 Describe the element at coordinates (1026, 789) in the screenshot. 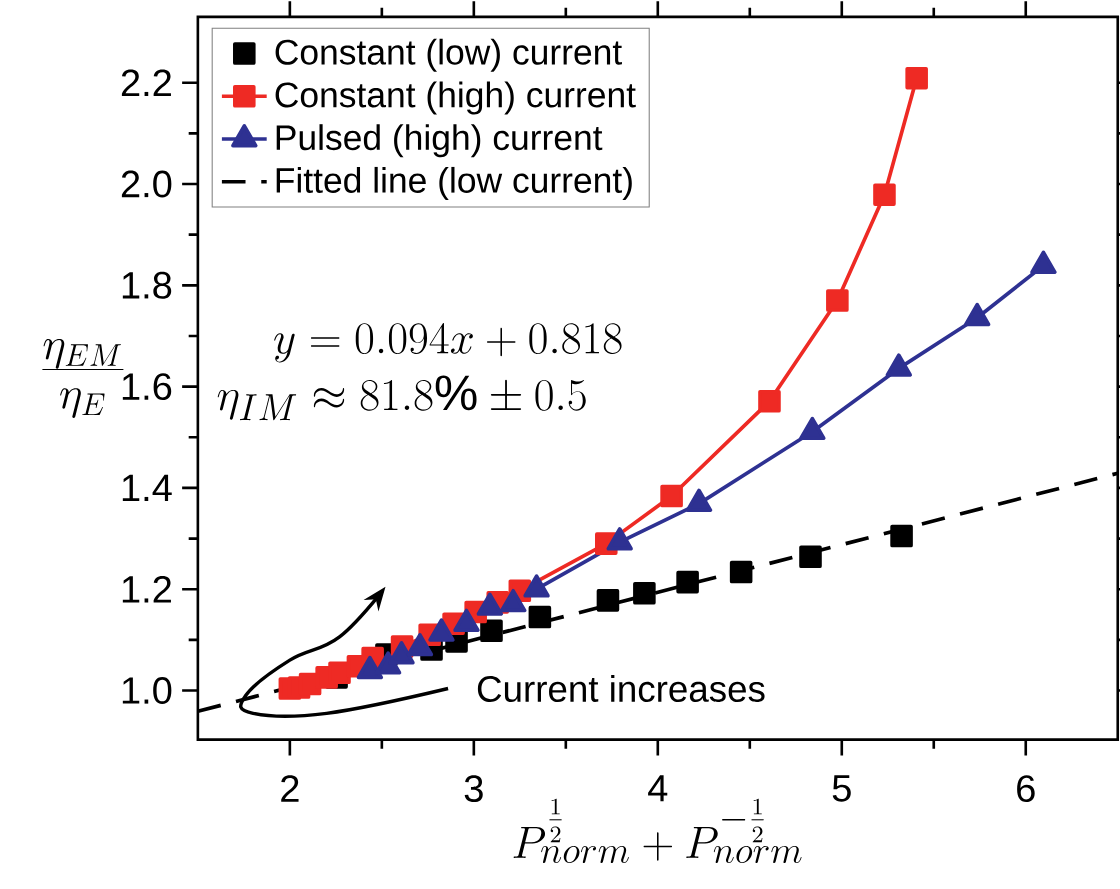

I see `x-tick-label: 6` at that location.